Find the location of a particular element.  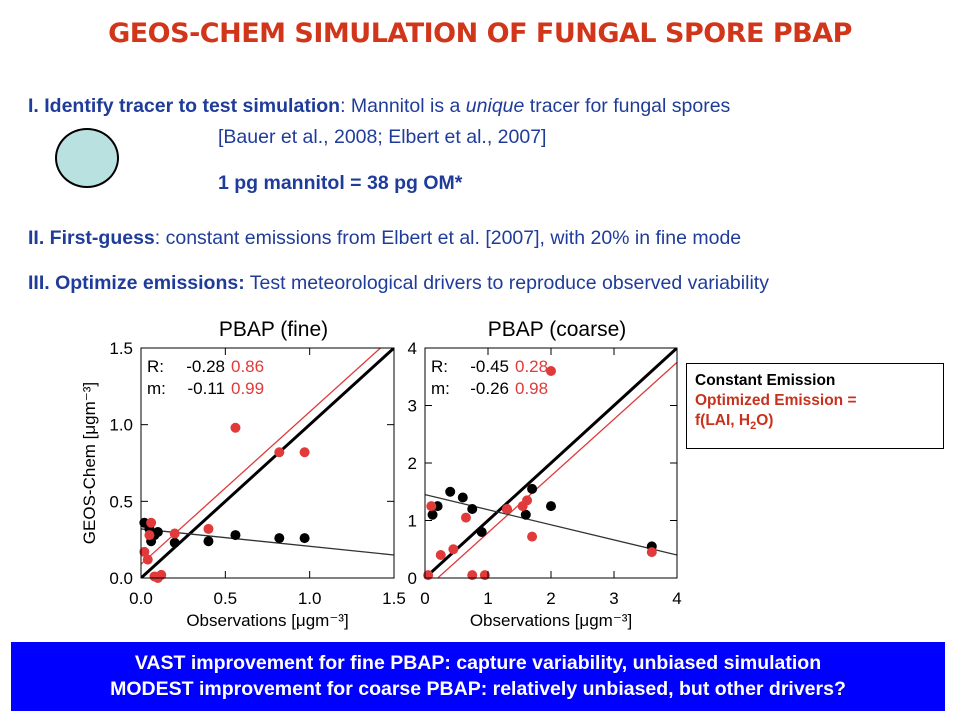

chart-title: PBAP (coarse) is located at coordinates (557, 329).